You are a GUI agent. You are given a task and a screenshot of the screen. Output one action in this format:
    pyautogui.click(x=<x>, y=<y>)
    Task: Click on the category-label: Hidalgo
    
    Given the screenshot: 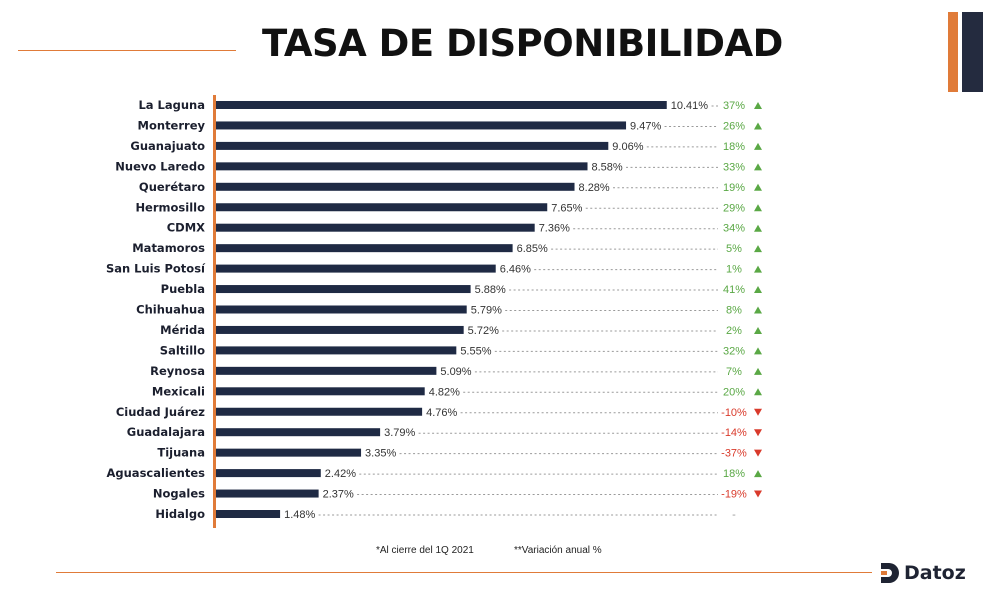 What is the action you would take?
    pyautogui.click(x=180, y=514)
    